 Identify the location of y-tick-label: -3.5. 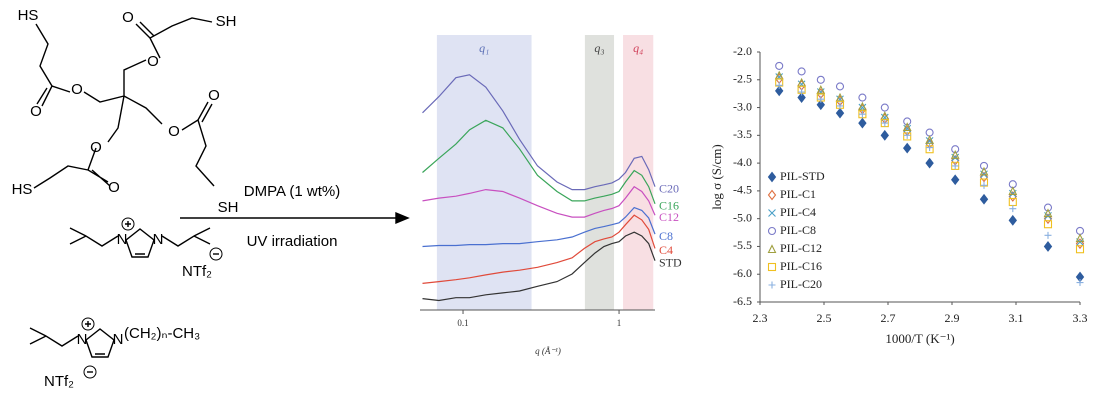
(742, 134).